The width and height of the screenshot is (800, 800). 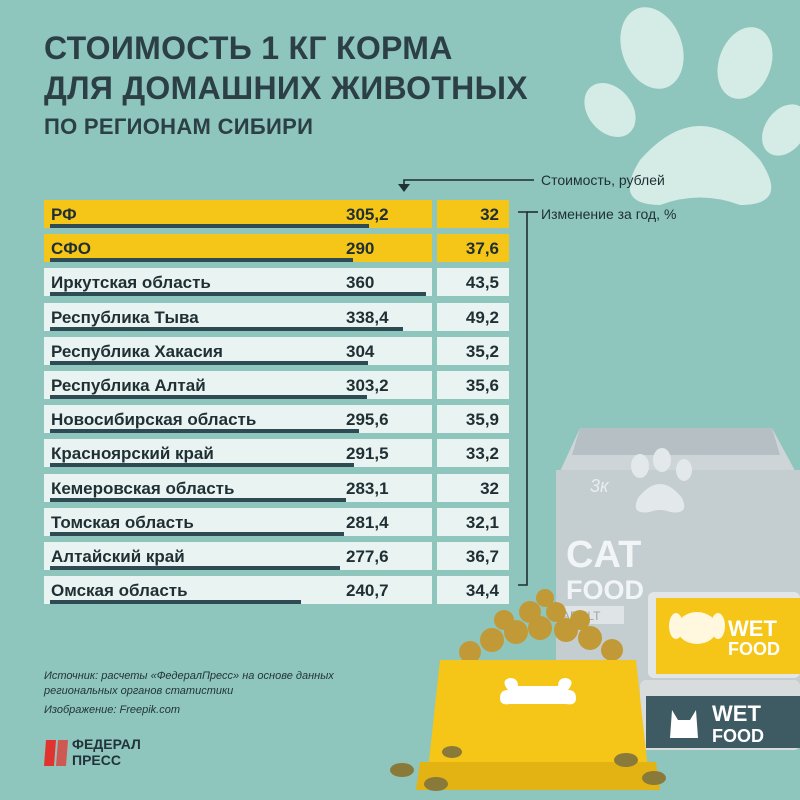 I want to click on region-label: Красноярский край, so click(x=132, y=454).